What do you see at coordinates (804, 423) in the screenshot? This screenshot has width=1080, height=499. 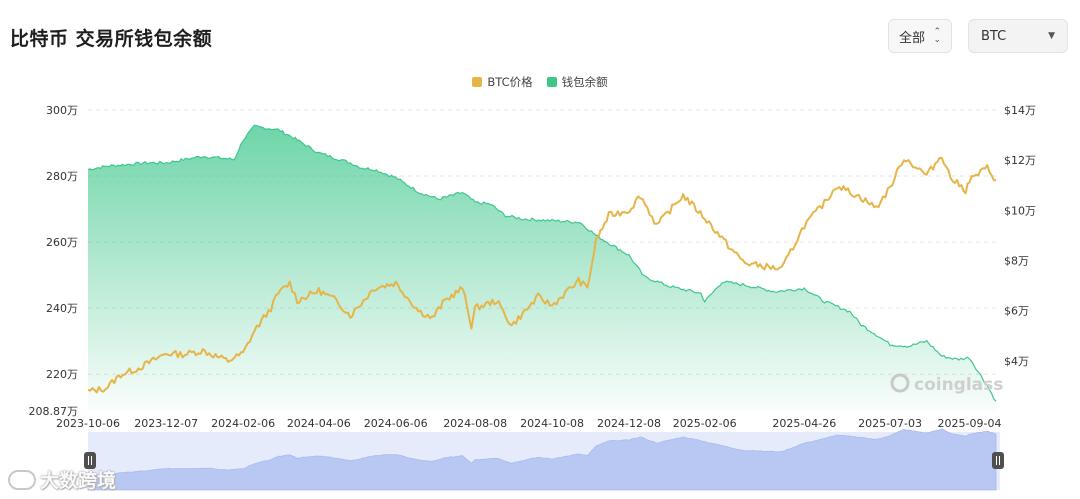 I see `x-tick-label: 2025-04-26` at bounding box center [804, 423].